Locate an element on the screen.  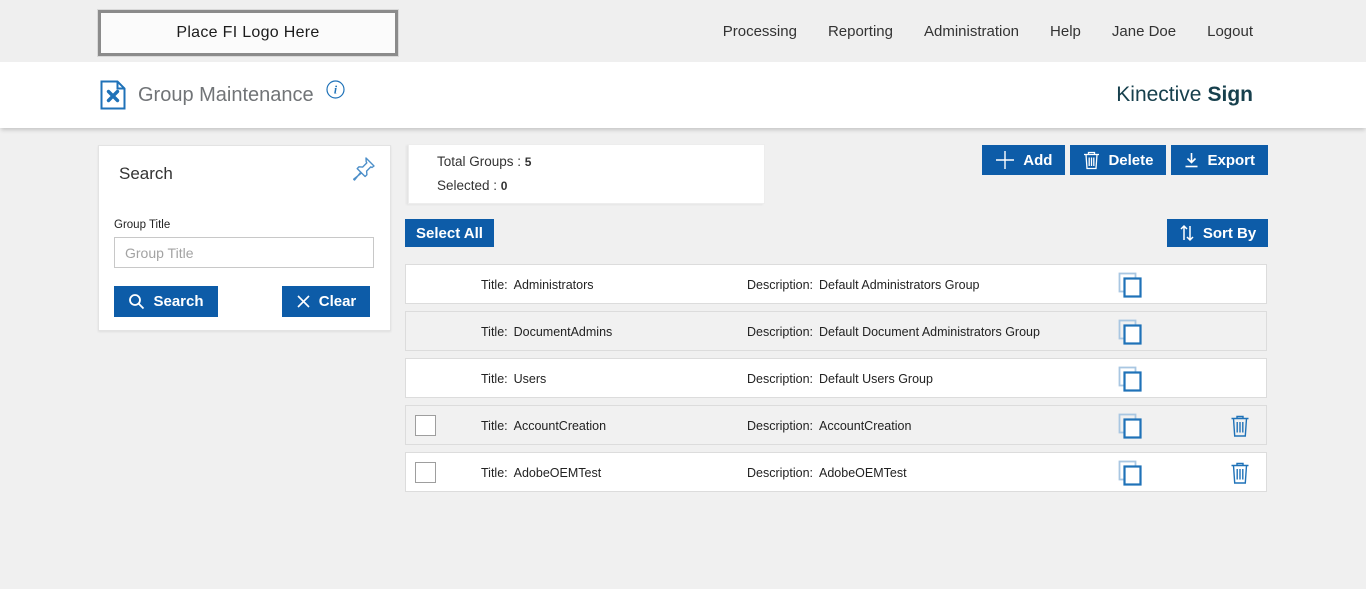
selected-line: Selected : 0 is located at coordinates (472, 185).